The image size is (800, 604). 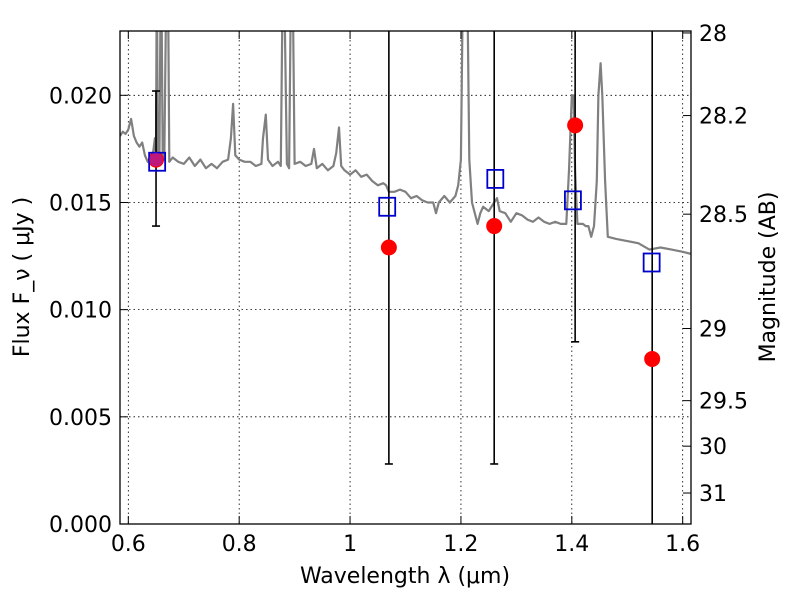 I want to click on x-tick-label: 1.6, so click(x=682, y=544).